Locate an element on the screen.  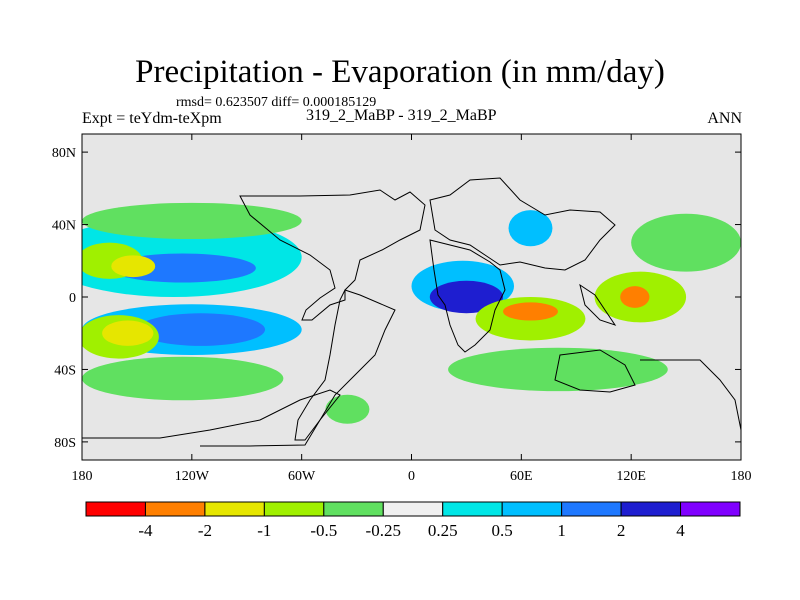
x-tick-label: 60W is located at coordinates (302, 476).